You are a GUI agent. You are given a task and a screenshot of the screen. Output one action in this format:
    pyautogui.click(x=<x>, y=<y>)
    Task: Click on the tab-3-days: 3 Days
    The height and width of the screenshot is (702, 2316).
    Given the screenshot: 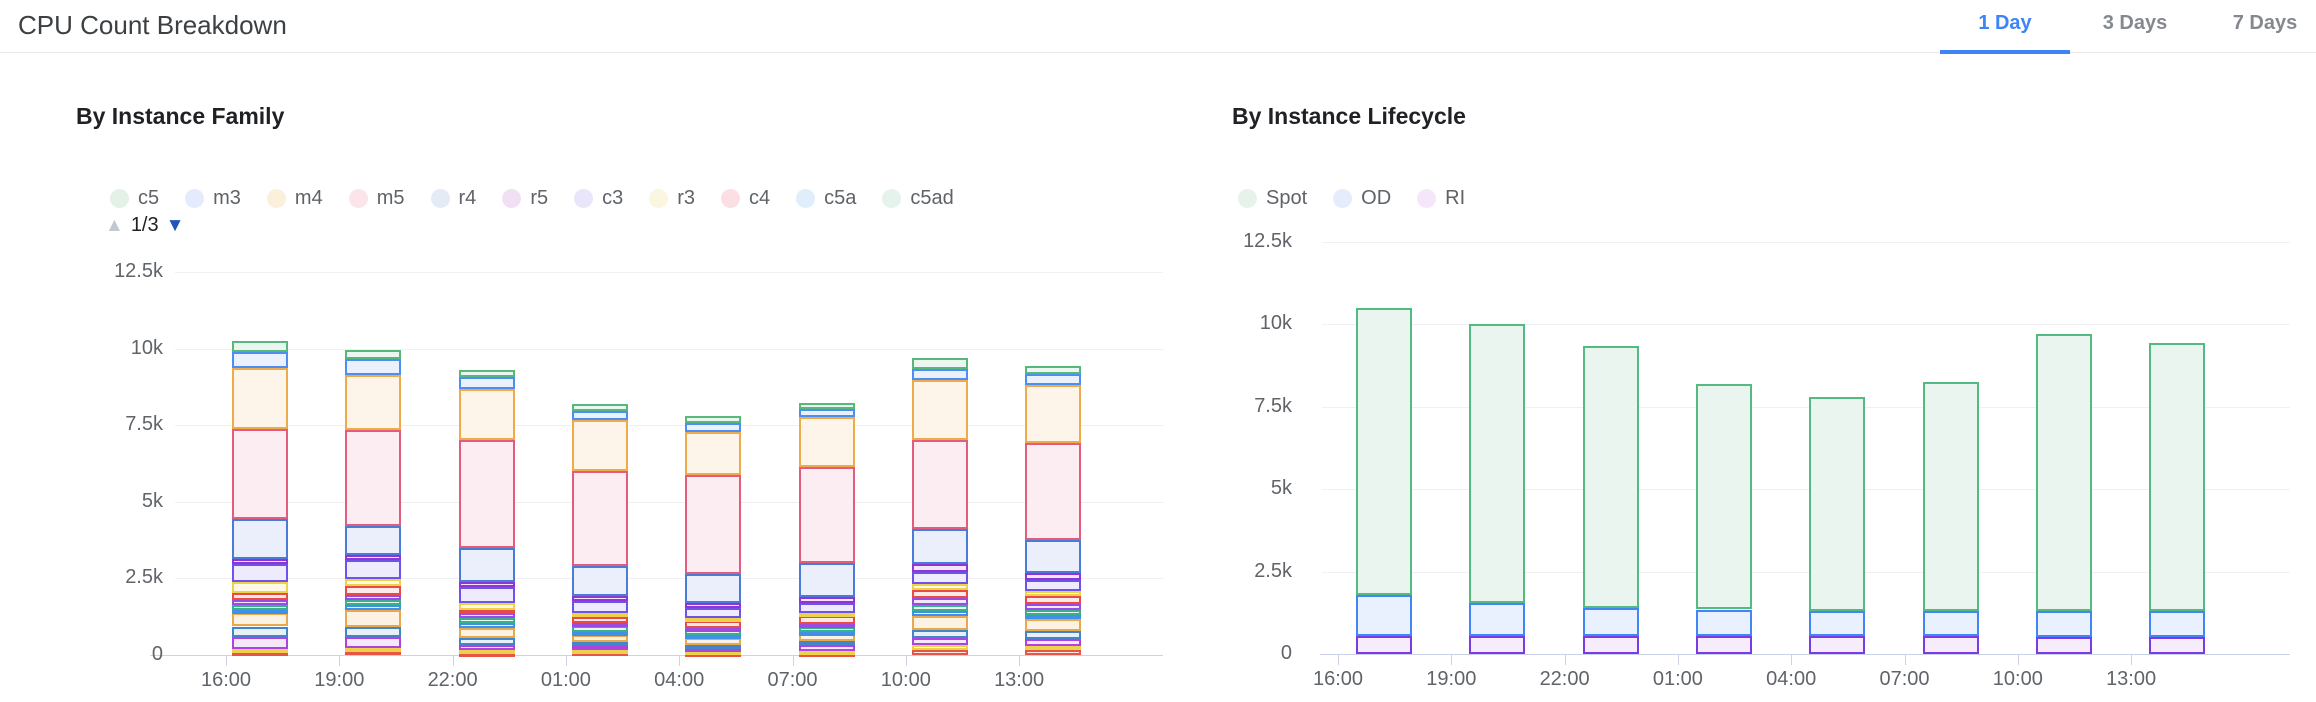 What is the action you would take?
    pyautogui.click(x=2135, y=23)
    